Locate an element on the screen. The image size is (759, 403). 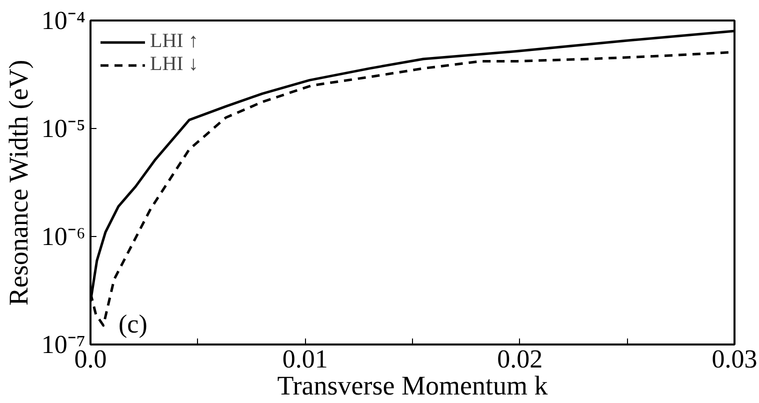
x-tick-label: 0.02 is located at coordinates (520, 359).